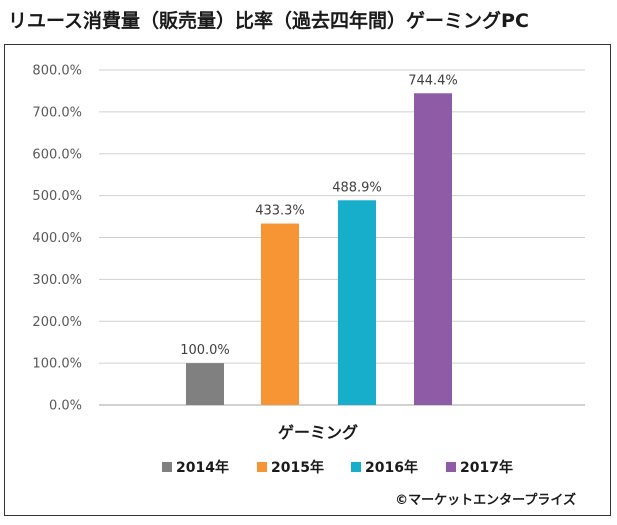 This screenshot has height=525, width=617. I want to click on y-tick-label: 500.0%, so click(57, 196).